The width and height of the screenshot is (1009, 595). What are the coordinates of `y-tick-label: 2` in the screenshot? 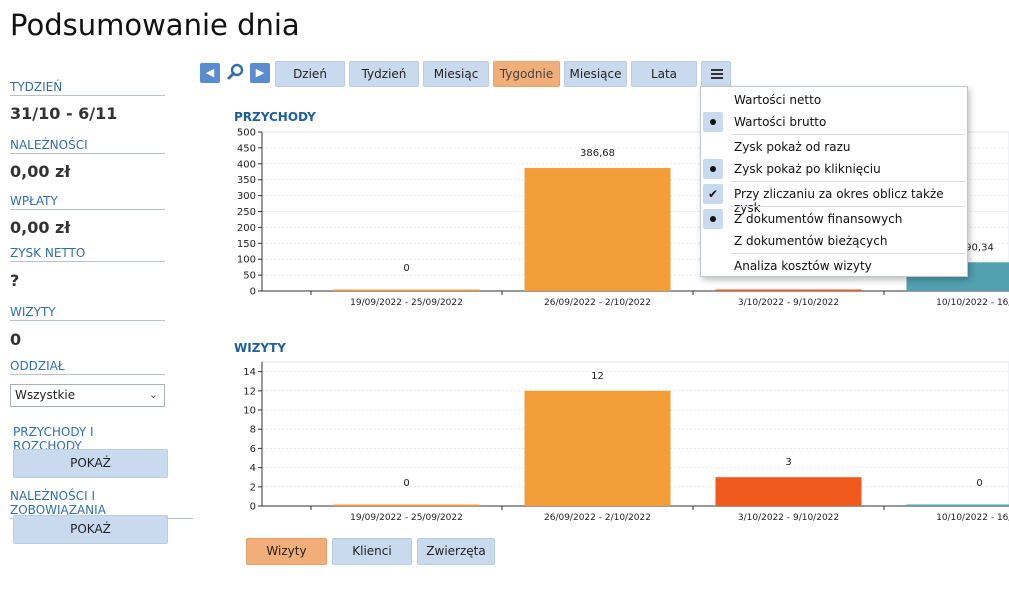 It's located at (253, 487).